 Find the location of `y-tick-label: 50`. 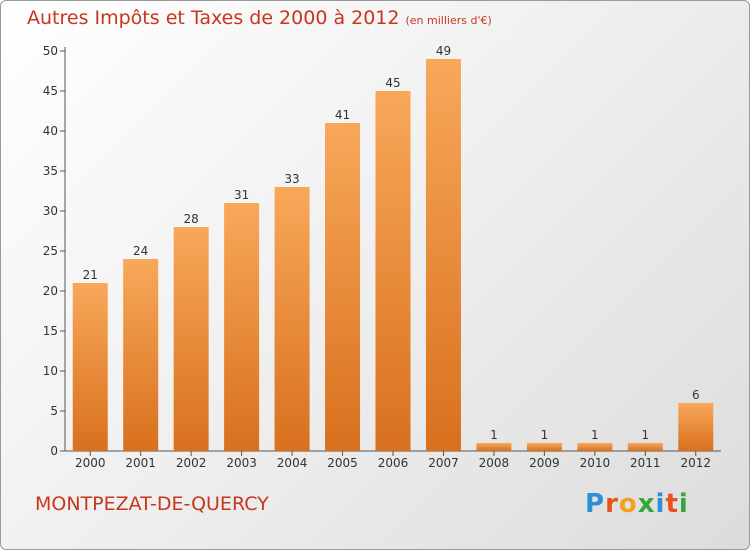

y-tick-label: 50 is located at coordinates (50, 51).